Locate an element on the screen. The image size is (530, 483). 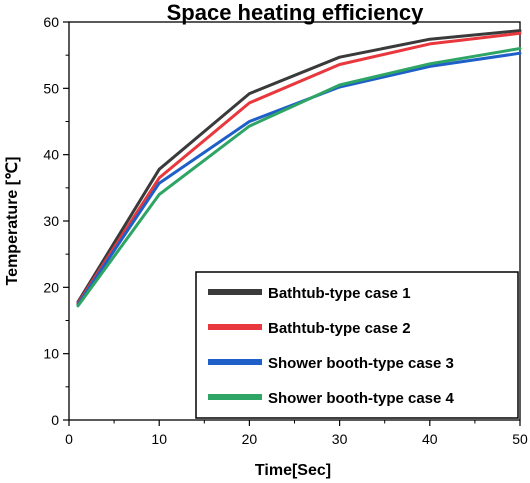
x-tick-label: 40 is located at coordinates (430, 439).